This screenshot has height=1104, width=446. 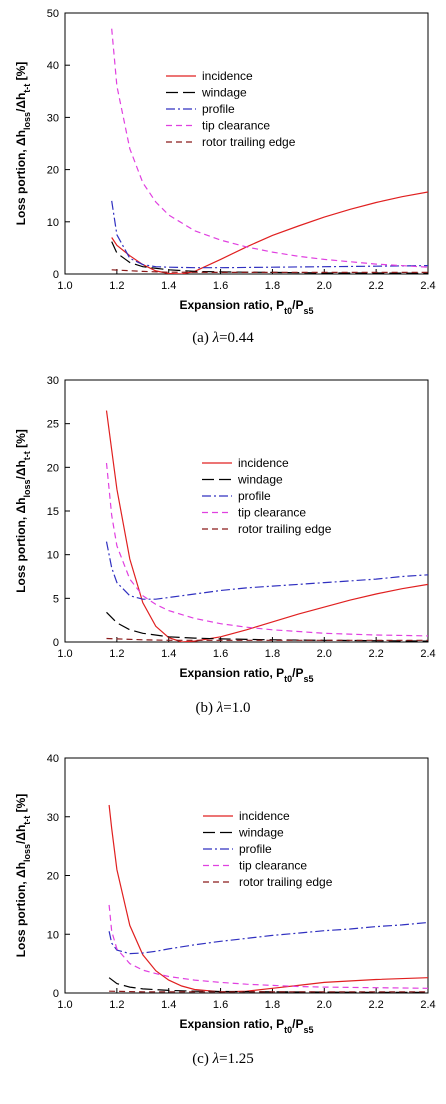 What do you see at coordinates (223, 338) in the screenshot?
I see `panel-caption: (a) λ=0.44` at bounding box center [223, 338].